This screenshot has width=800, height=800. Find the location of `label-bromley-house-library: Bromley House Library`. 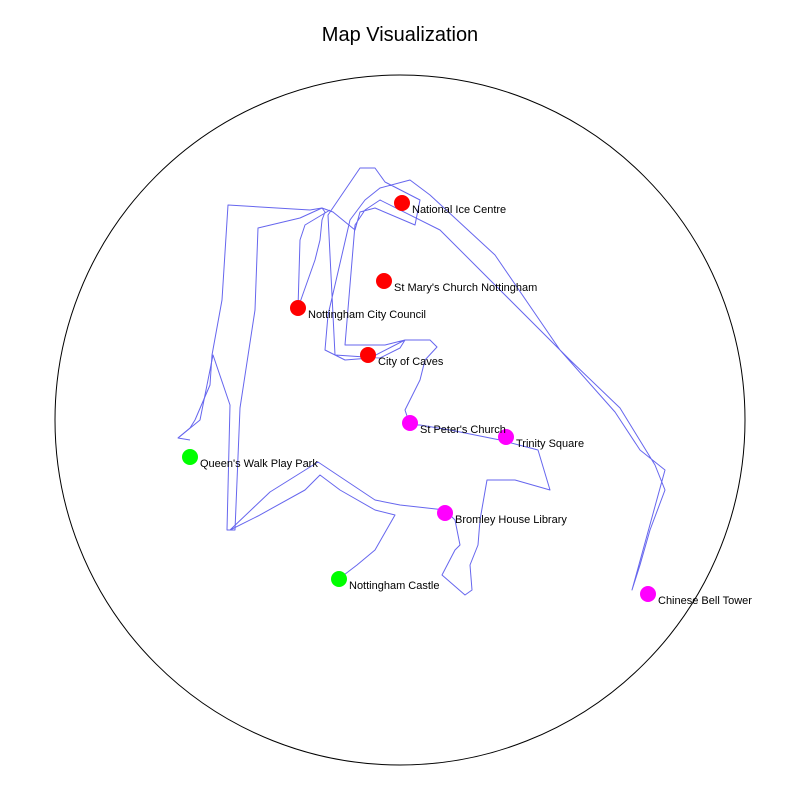

label-bromley-house-library: Bromley House Library is located at coordinates (511, 520).